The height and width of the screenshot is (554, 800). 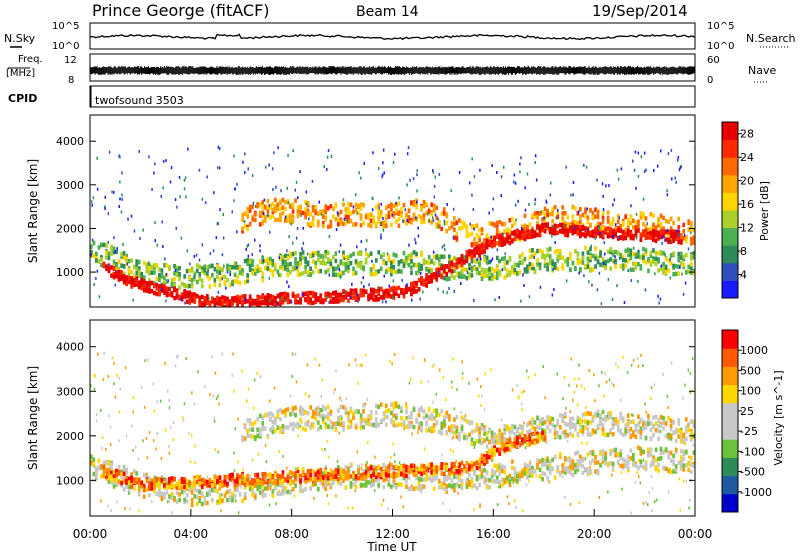 I want to click on cpid-label: CPID, so click(x=22, y=98).